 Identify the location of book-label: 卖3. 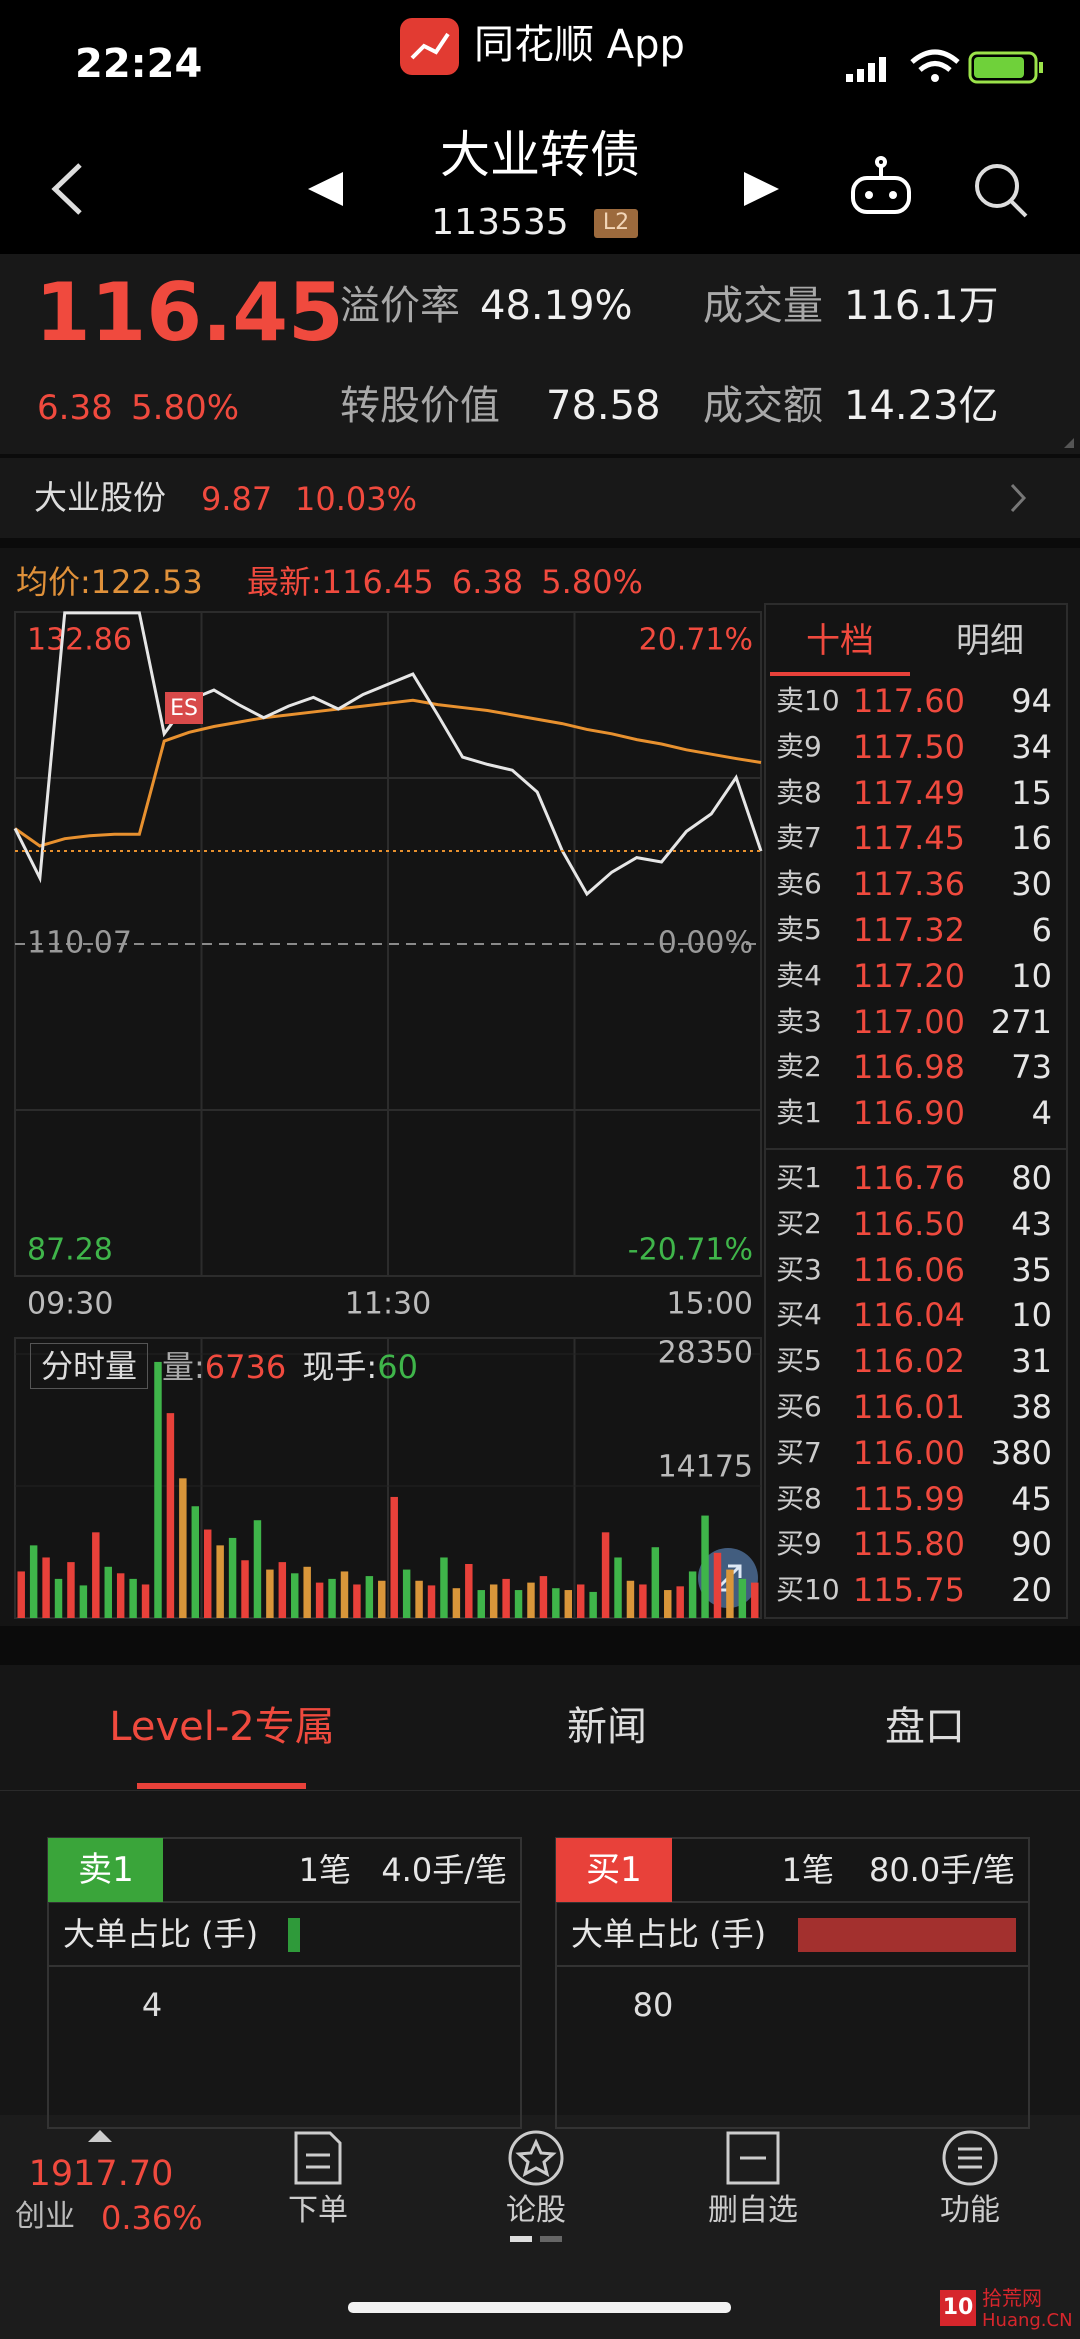
(799, 1021).